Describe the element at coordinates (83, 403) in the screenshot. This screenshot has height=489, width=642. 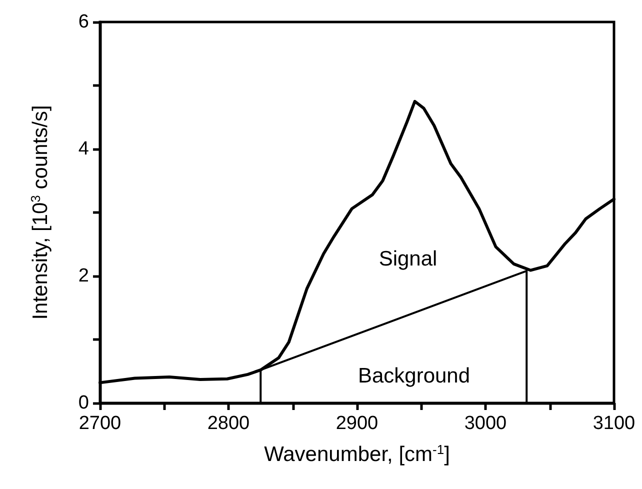
I see `y-tick-label: 0` at that location.